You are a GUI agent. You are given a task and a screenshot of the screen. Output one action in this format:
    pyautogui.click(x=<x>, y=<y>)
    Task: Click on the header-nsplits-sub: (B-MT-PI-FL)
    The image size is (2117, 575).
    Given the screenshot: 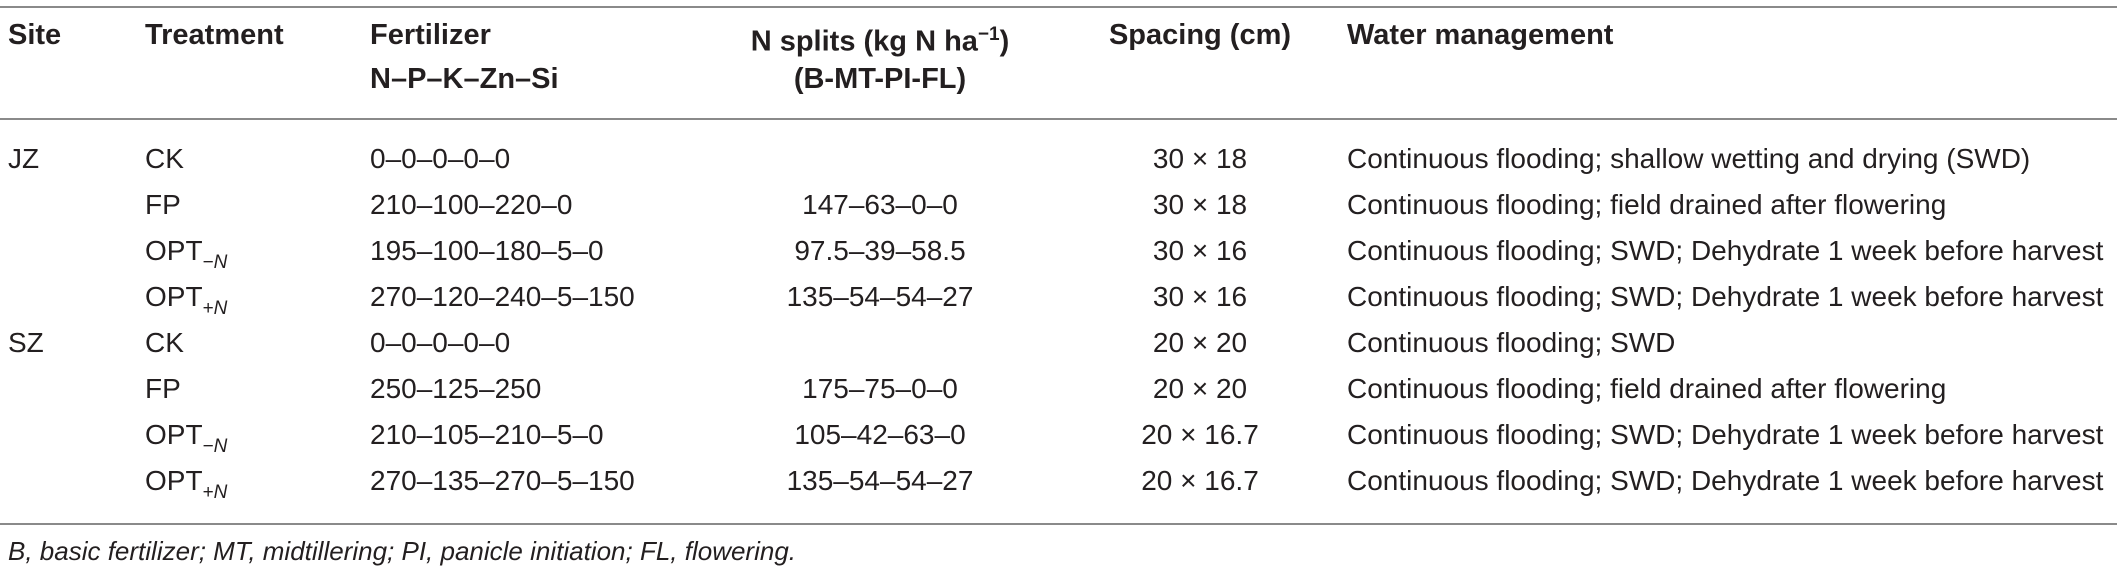 What is the action you would take?
    pyautogui.click(x=880, y=79)
    